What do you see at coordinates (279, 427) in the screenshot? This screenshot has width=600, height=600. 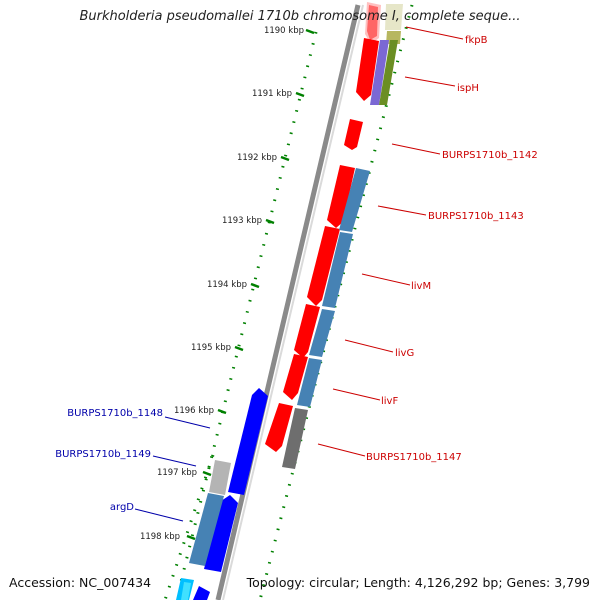 I see `gene-BURPS1710b-1147-arrow` at bounding box center [279, 427].